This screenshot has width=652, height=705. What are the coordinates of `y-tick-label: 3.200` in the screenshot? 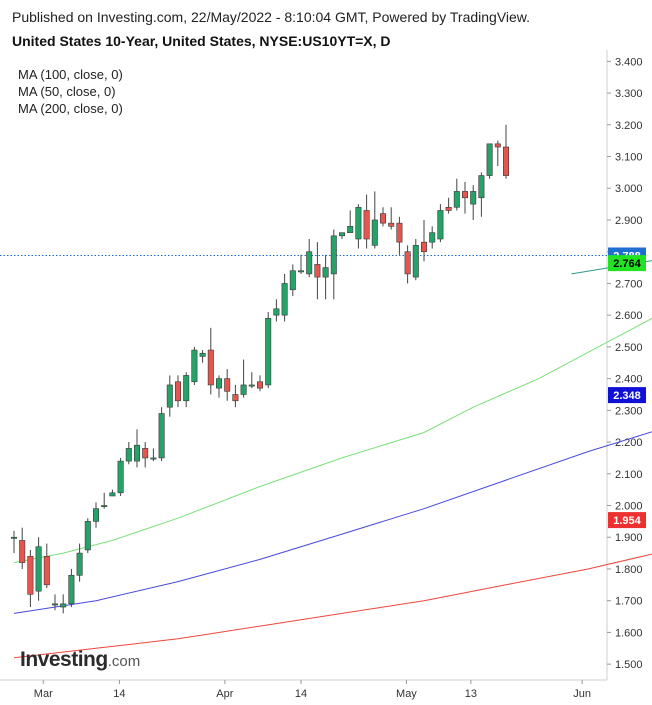 It's located at (629, 126).